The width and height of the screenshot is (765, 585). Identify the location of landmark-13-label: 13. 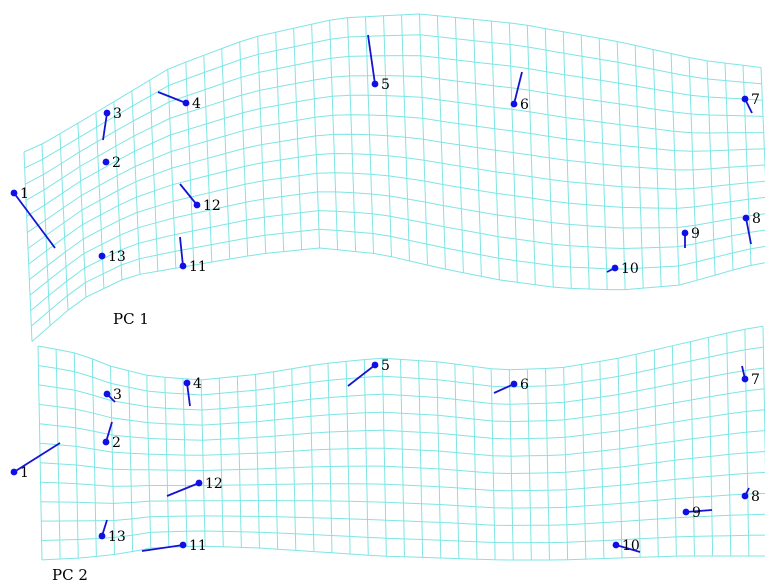
(117, 257).